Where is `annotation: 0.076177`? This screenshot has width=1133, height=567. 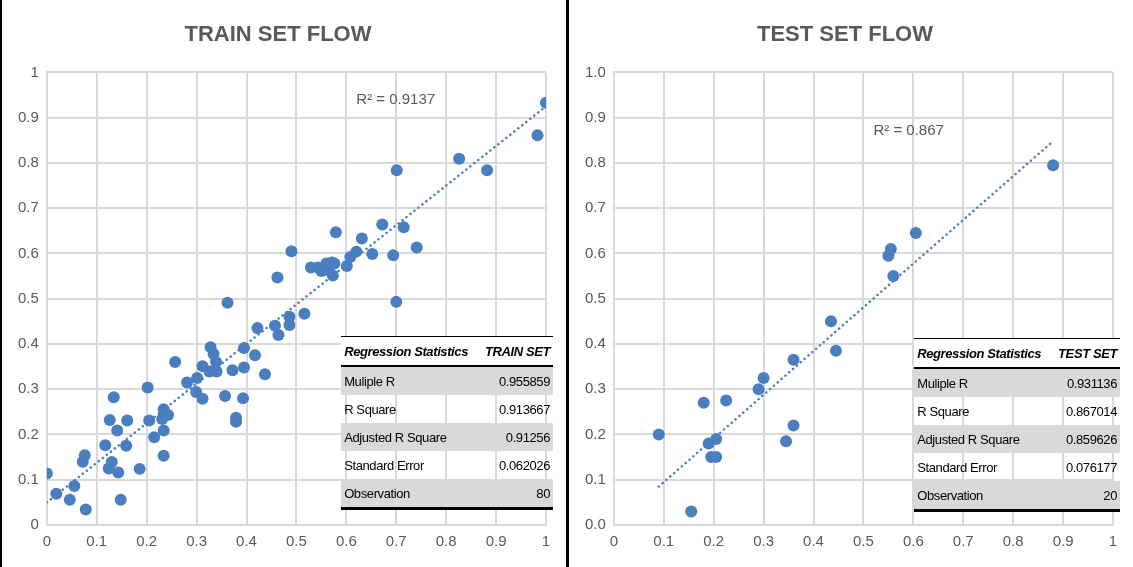 annotation: 0.076177 is located at coordinates (1091, 467).